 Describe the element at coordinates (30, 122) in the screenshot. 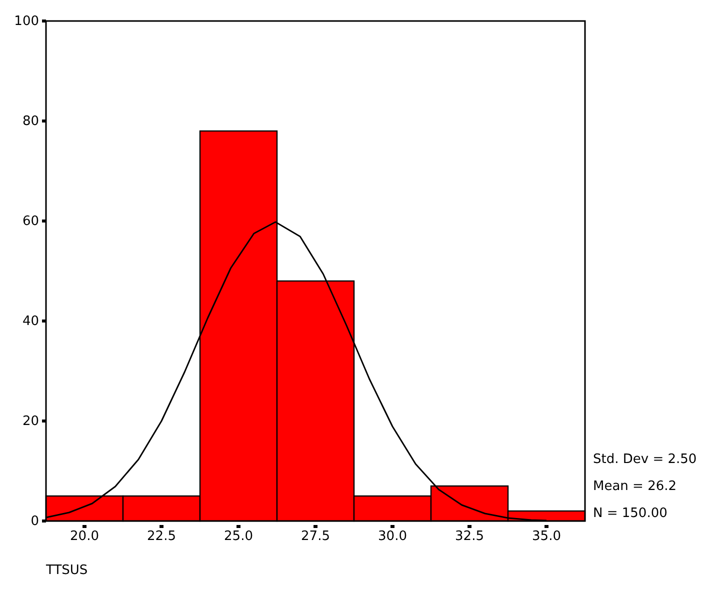

I see `y-tick-label: 80` at that location.